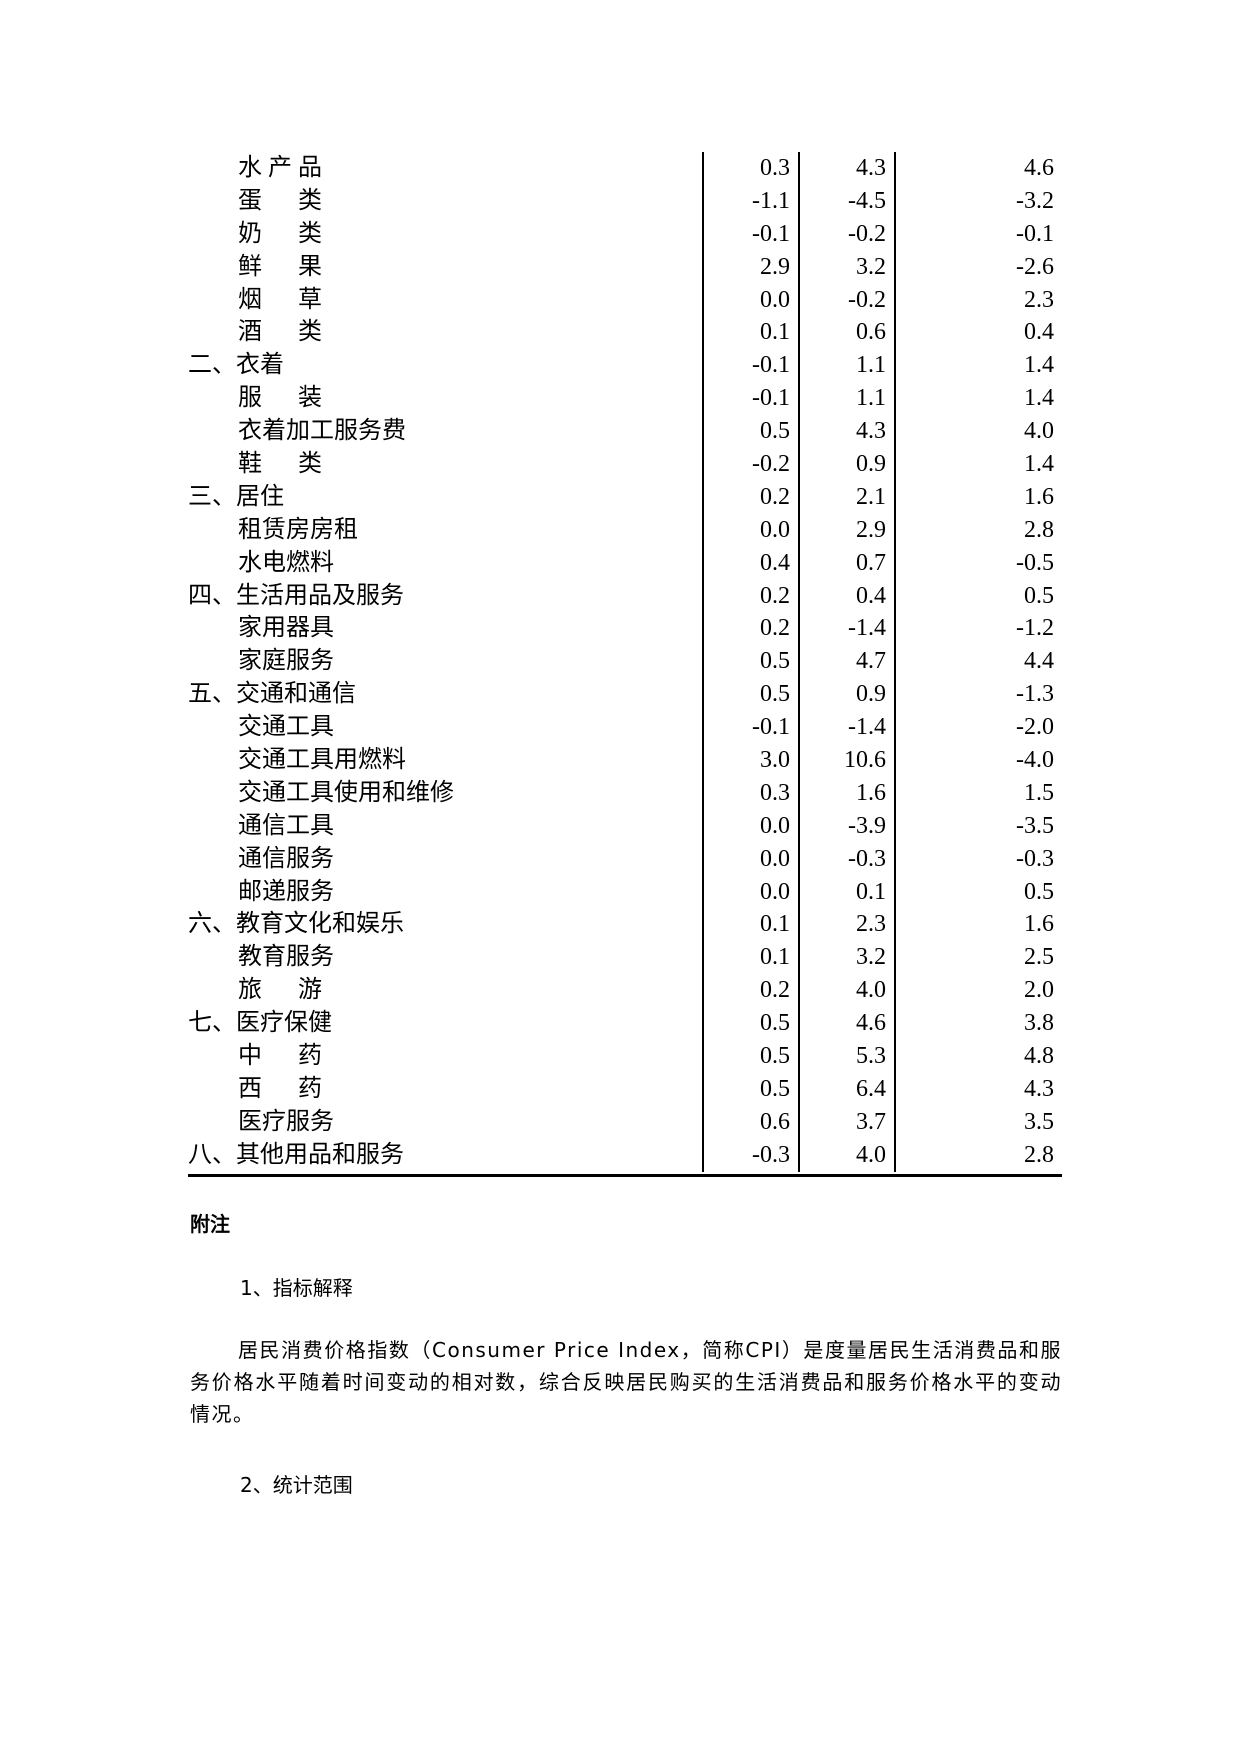 This screenshot has width=1241, height=1754. Describe the element at coordinates (280, 990) in the screenshot. I see `row-label: 旅 游` at that location.